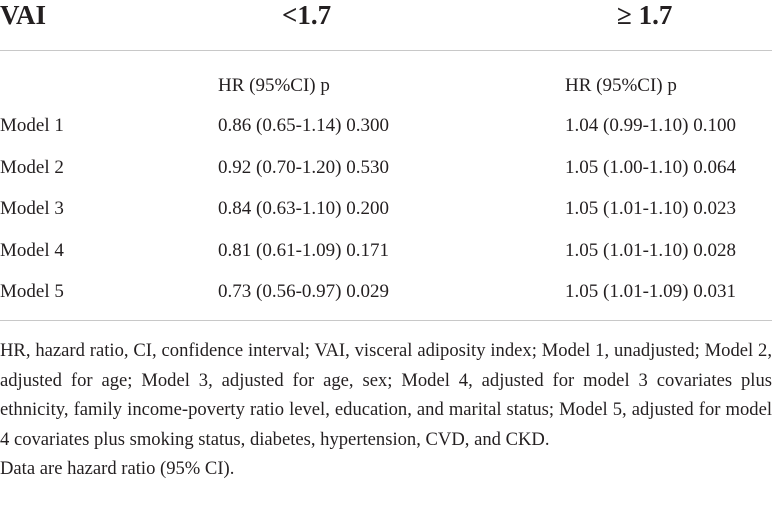 This screenshot has width=772, height=508. Describe the element at coordinates (650, 291) in the screenshot. I see `cell: 1.05 (1.01-1.09) 0.031` at that location.